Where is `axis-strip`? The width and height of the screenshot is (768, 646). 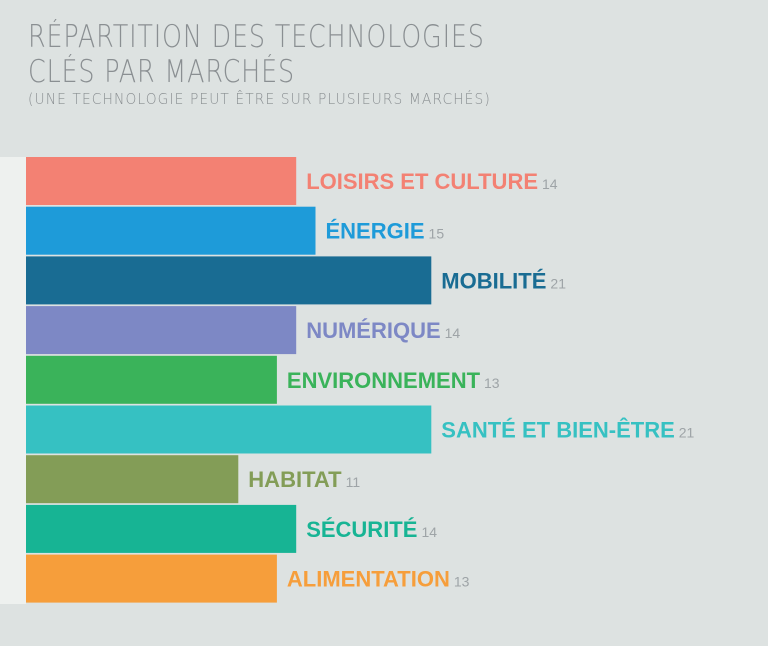
axis-strip is located at coordinates (13, 380).